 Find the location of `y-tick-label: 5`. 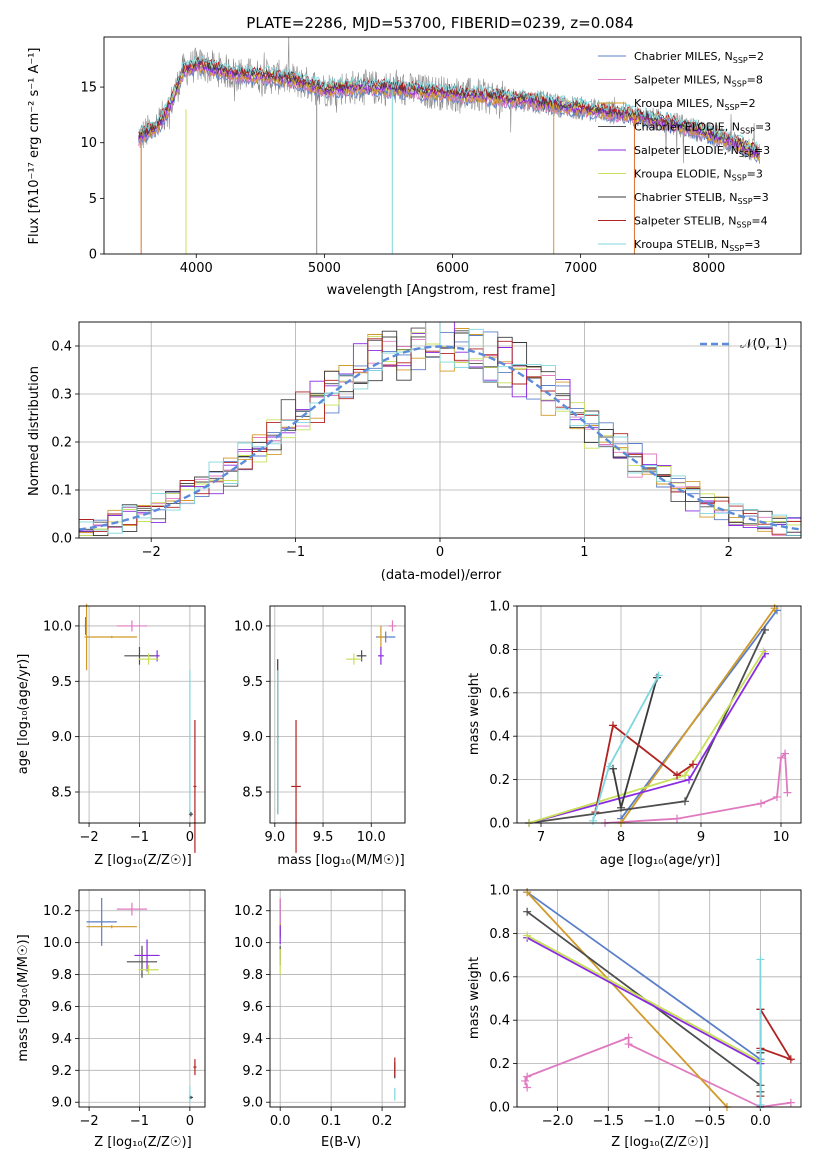

y-tick-label: 5 is located at coordinates (93, 199).